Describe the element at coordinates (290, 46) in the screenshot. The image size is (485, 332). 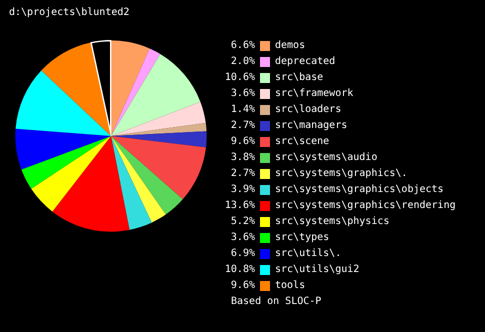
I see `legend-label: demos` at that location.